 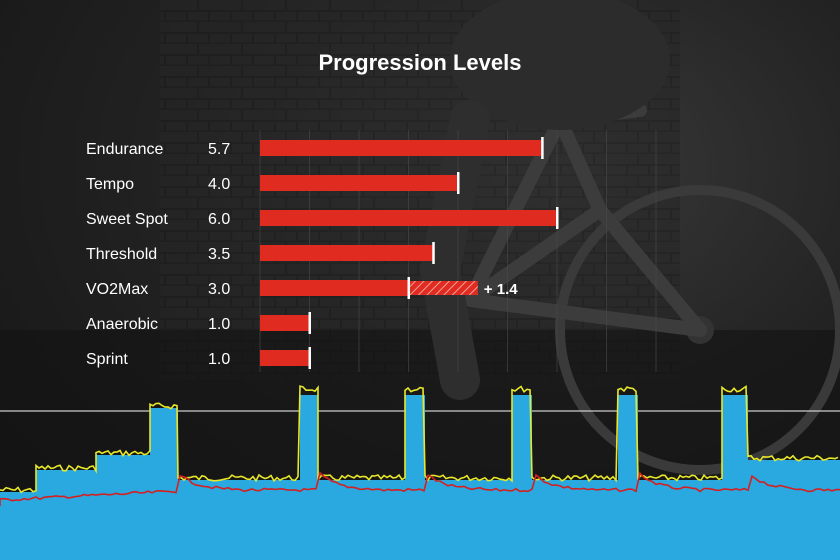 What do you see at coordinates (401, 148) in the screenshot?
I see `bar-endurance` at bounding box center [401, 148].